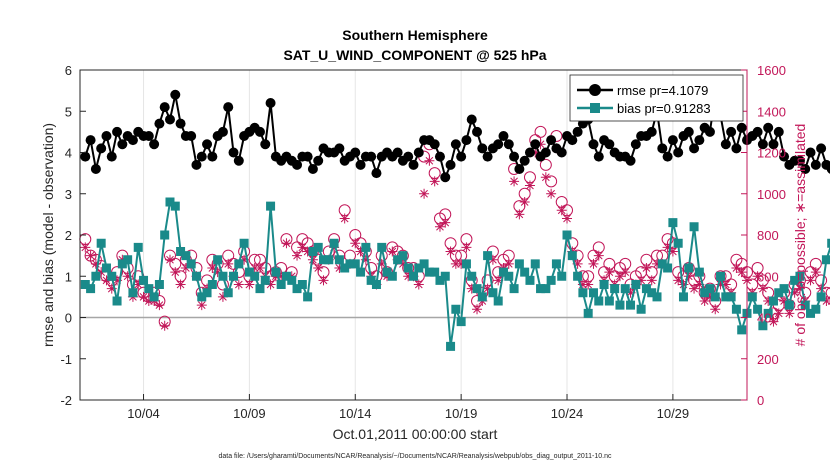 This screenshot has width=830, height=470. Describe the element at coordinates (355, 413) in the screenshot. I see `x-tick-label: 10/14` at that location.